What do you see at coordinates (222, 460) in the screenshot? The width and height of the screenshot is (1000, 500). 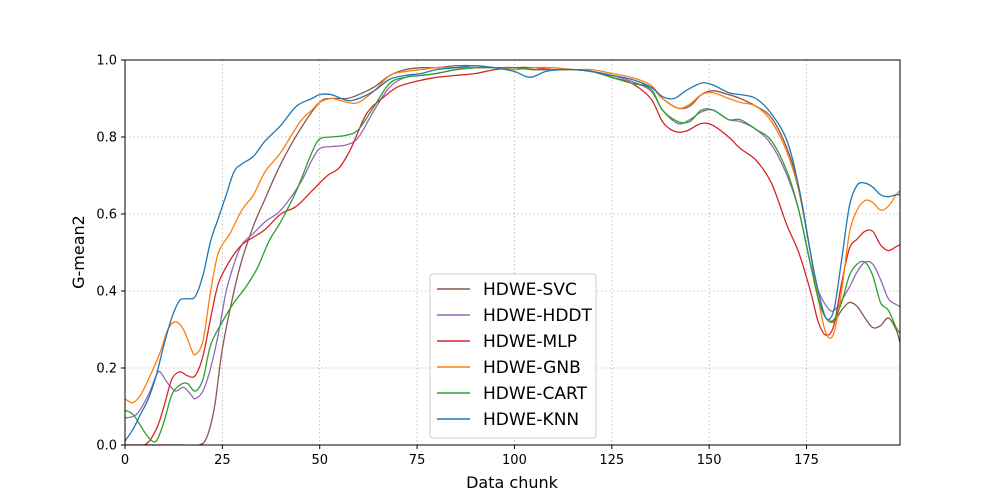 I see `x-tick-label: 25` at bounding box center [222, 460].